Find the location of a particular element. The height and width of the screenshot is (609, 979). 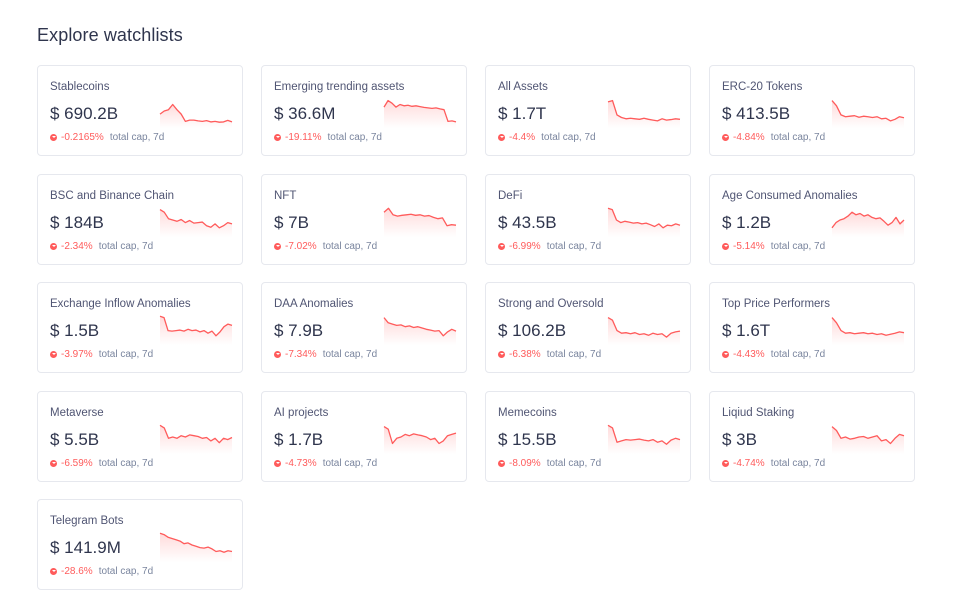

watchlist-title: AI projects is located at coordinates (301, 412).